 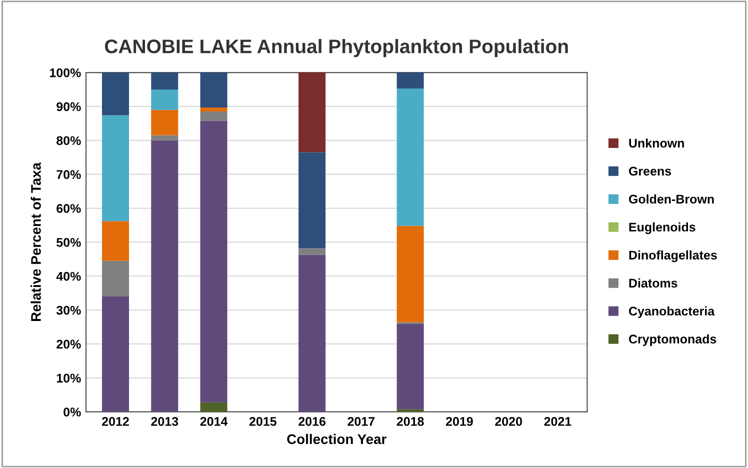 What do you see at coordinates (673, 256) in the screenshot?
I see `legend-label: Dinoflagellates` at bounding box center [673, 256].